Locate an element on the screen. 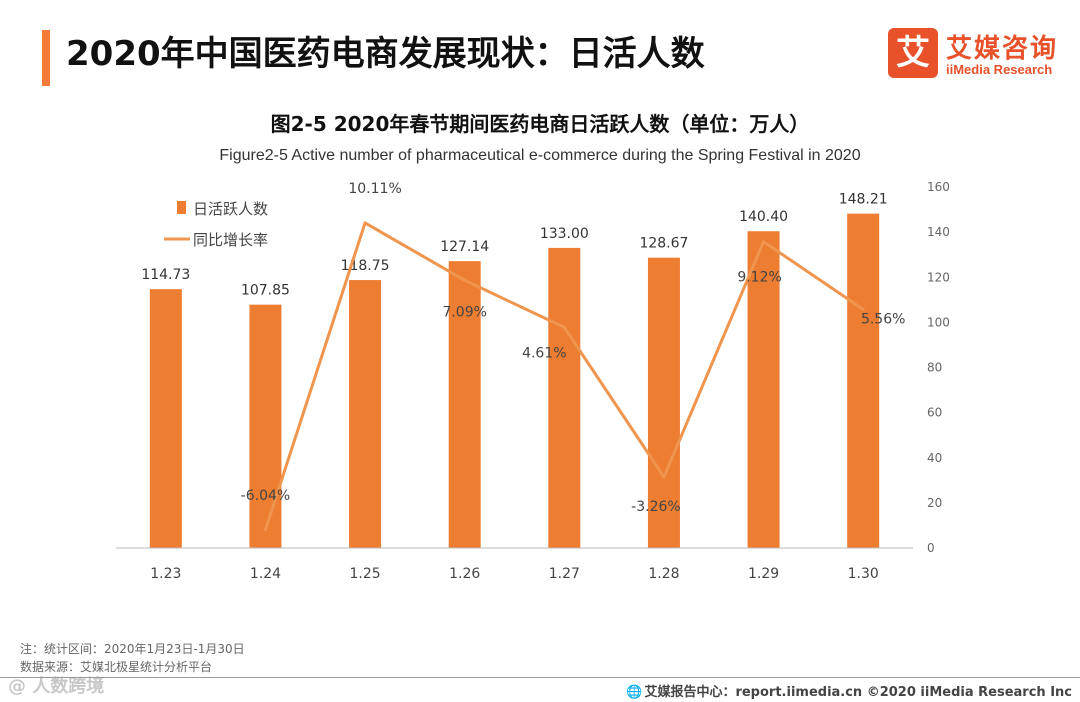 This screenshot has width=1080, height=702. x-tick-label: 1.28 is located at coordinates (663, 574).